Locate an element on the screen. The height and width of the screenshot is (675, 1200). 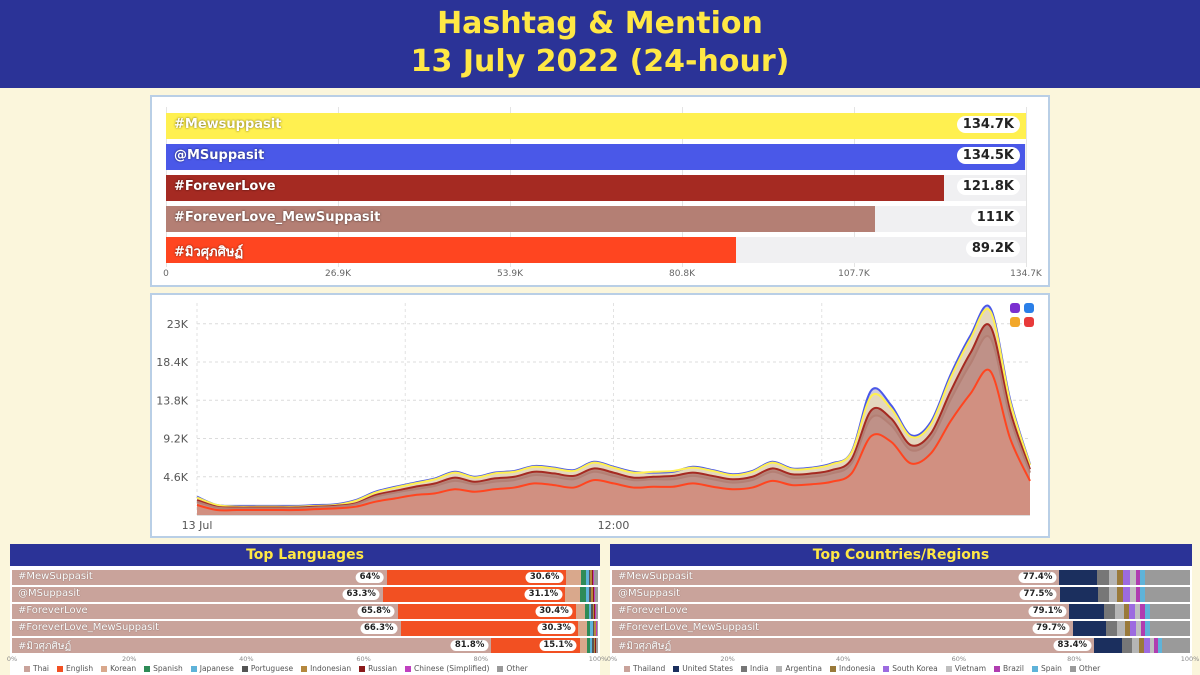
bar-value-label: 121.8K is located at coordinates (988, 186).